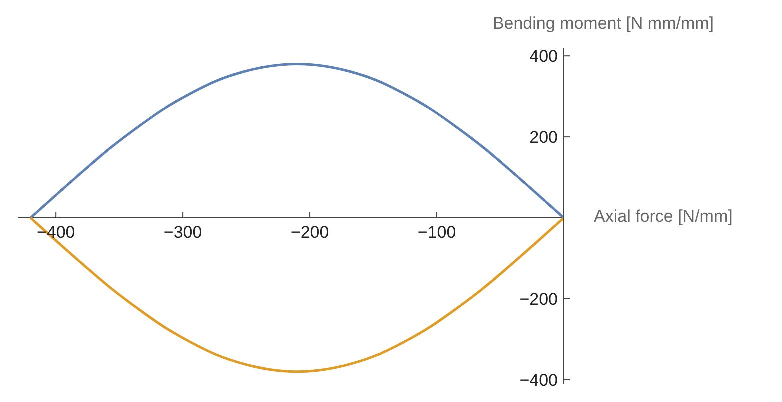 Image resolution: width=782 pixels, height=402 pixels. Describe the element at coordinates (539, 380) in the screenshot. I see `y-tick-label: −400` at that location.